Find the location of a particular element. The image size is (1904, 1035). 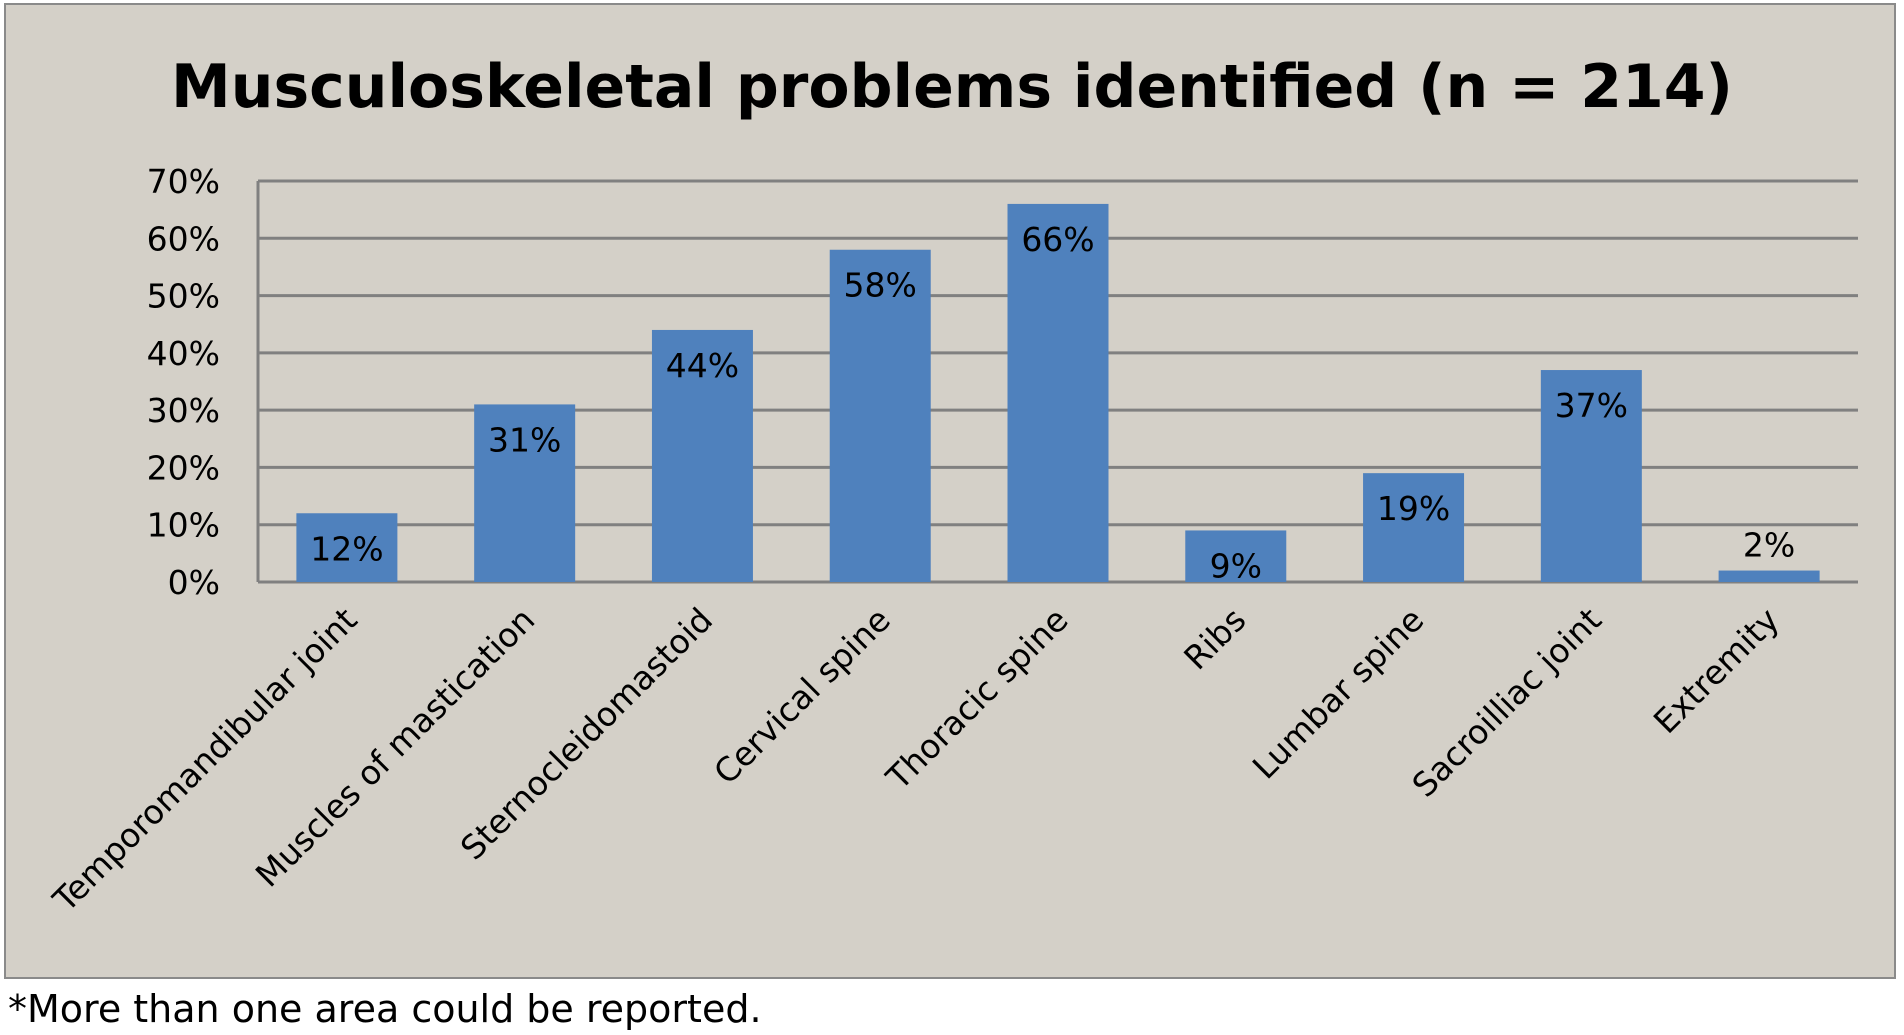

data-label: 19% is located at coordinates (1413, 508).